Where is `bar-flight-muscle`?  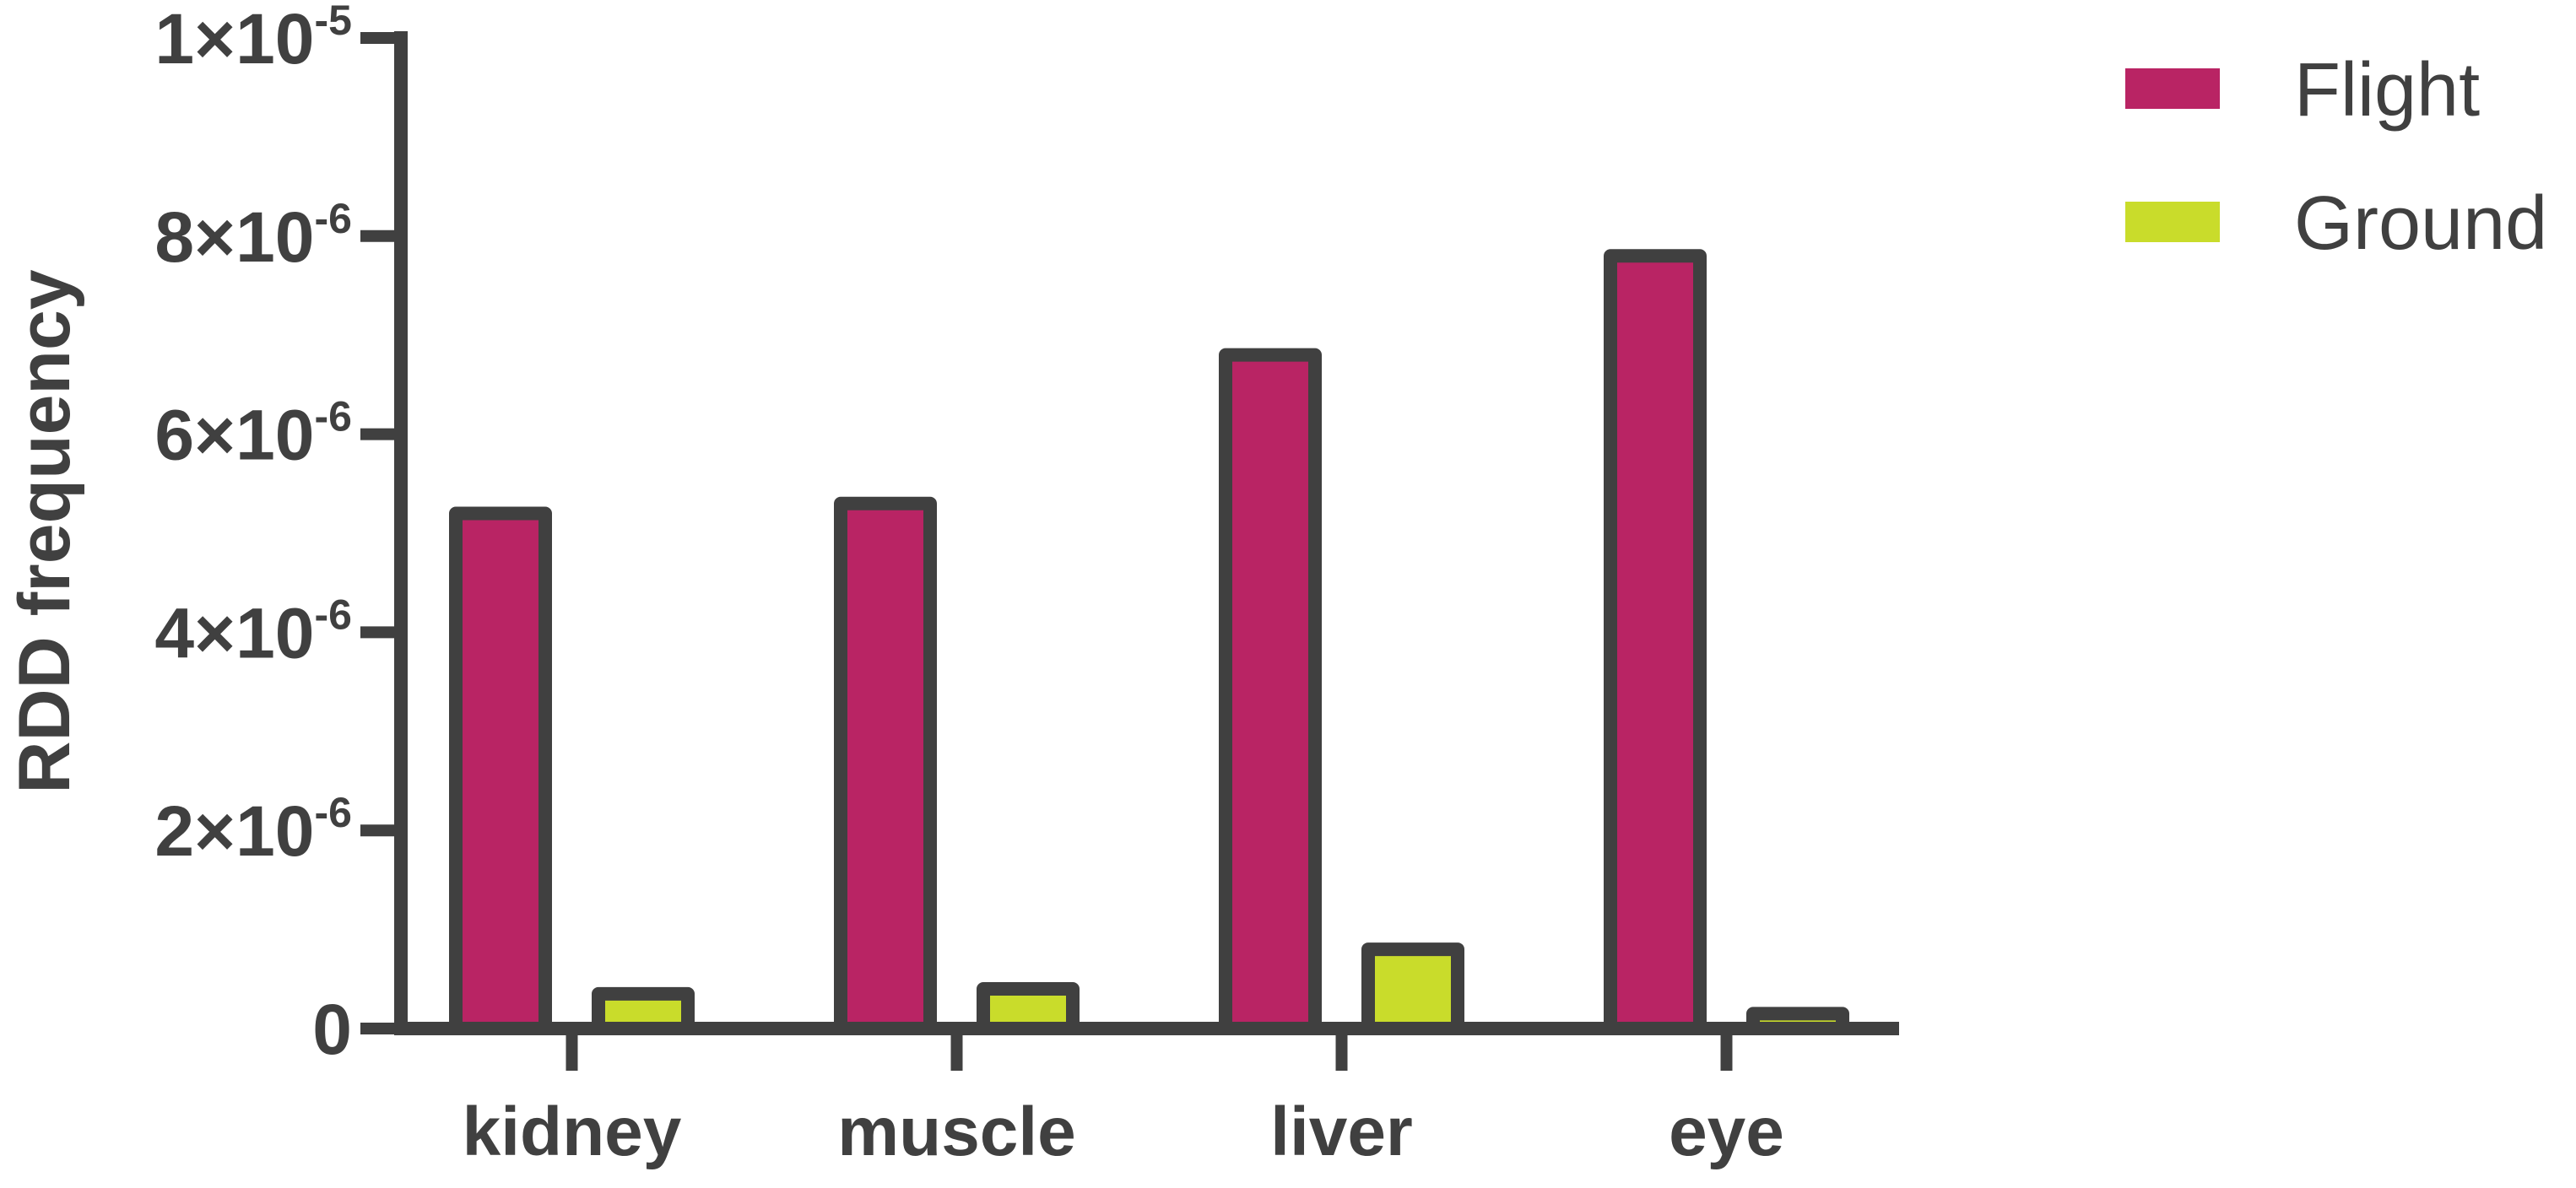 bar-flight-muscle is located at coordinates (885, 765).